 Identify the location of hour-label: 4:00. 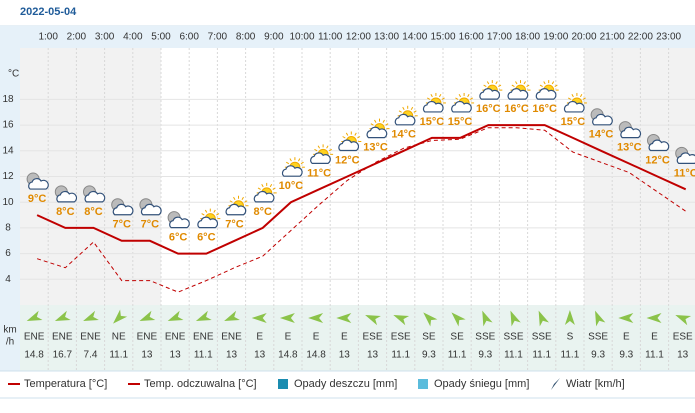
(133, 37).